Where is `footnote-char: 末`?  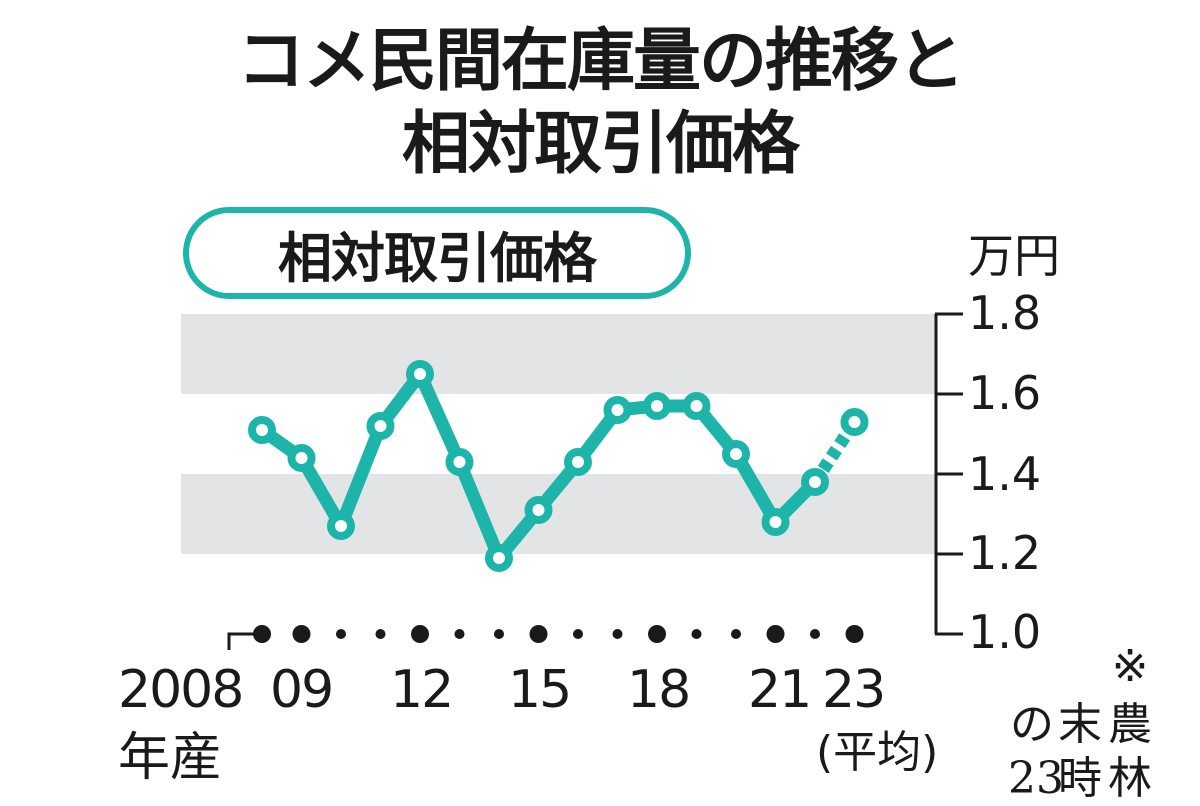 footnote-char: 末 is located at coordinates (1080, 724).